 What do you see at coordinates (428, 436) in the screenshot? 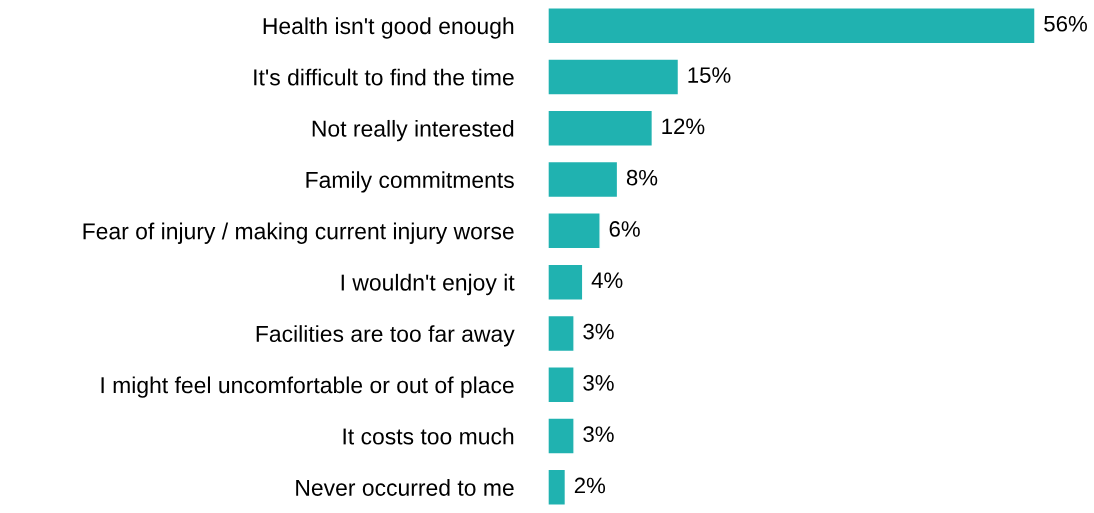
I see `y-tick-label: It costs too much` at bounding box center [428, 436].